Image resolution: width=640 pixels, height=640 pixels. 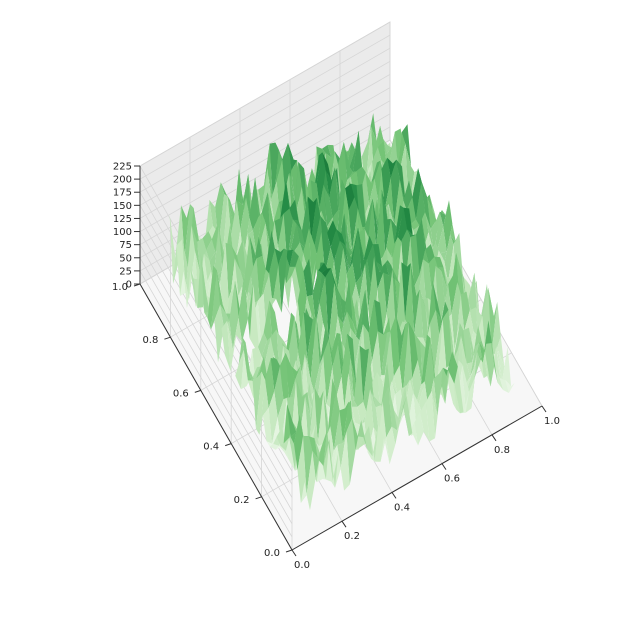 I want to click on z-tick-label: 150, so click(x=122, y=206).